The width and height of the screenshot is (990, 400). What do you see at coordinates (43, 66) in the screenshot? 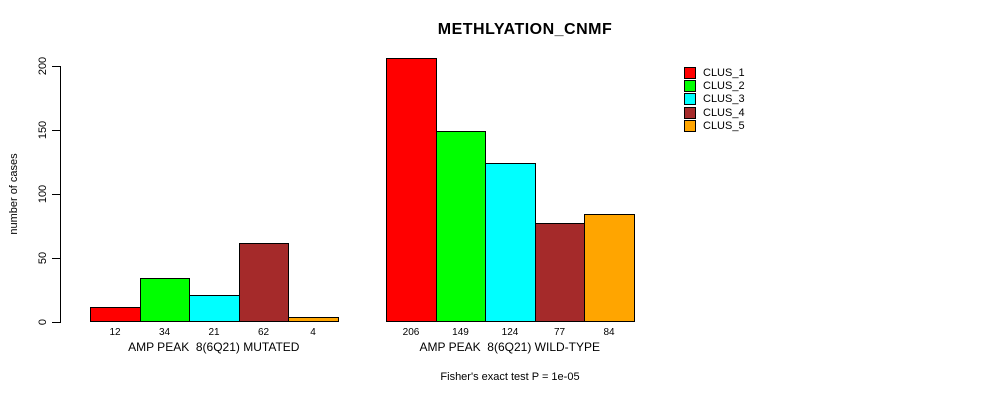
I see `y-tick-label: 200` at bounding box center [43, 66].